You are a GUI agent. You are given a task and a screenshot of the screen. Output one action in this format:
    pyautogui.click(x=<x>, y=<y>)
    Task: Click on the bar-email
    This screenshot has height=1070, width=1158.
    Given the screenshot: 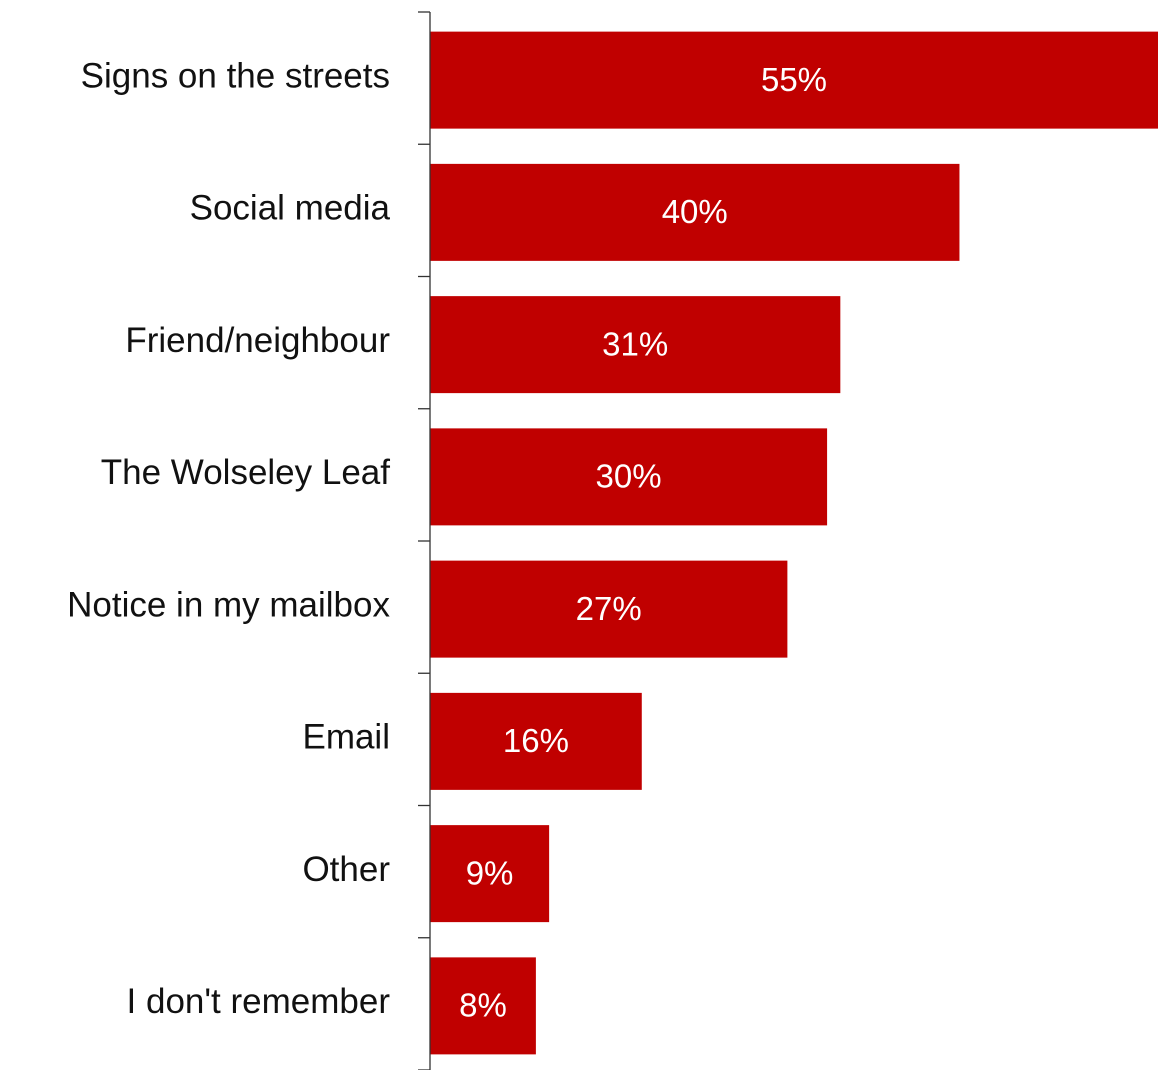 What is the action you would take?
    pyautogui.click(x=536, y=741)
    